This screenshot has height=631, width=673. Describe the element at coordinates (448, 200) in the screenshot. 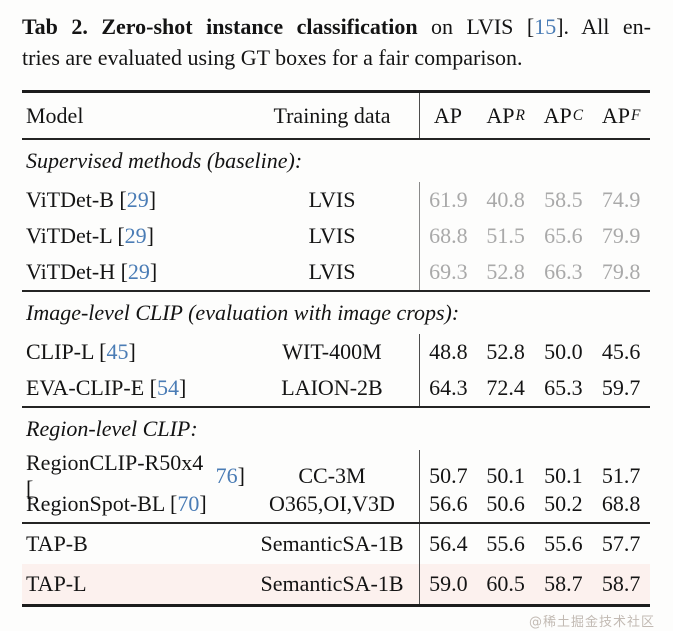

I see `metric-value: 61.9` at that location.